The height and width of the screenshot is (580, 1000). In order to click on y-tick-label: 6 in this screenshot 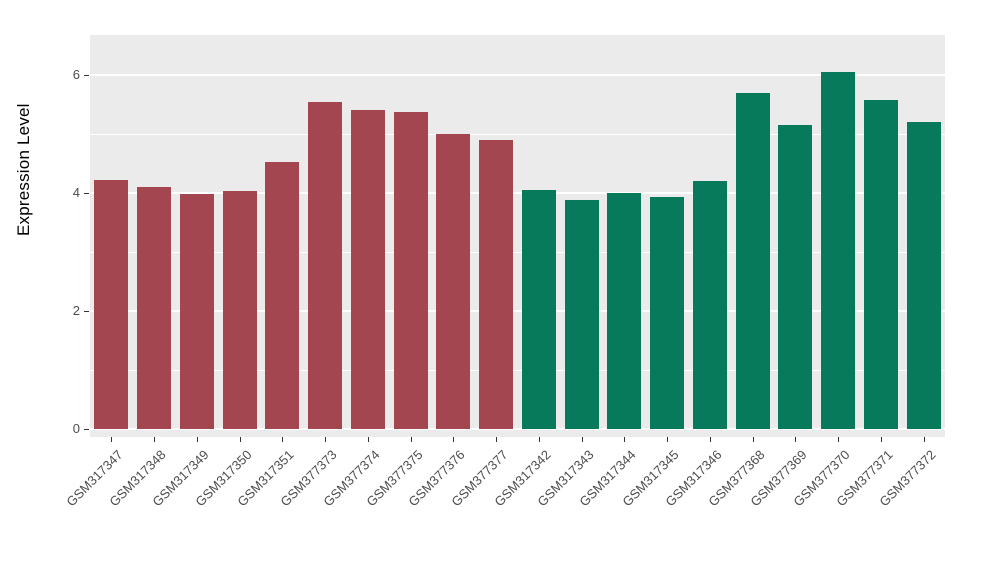, I will do `click(76, 74)`.